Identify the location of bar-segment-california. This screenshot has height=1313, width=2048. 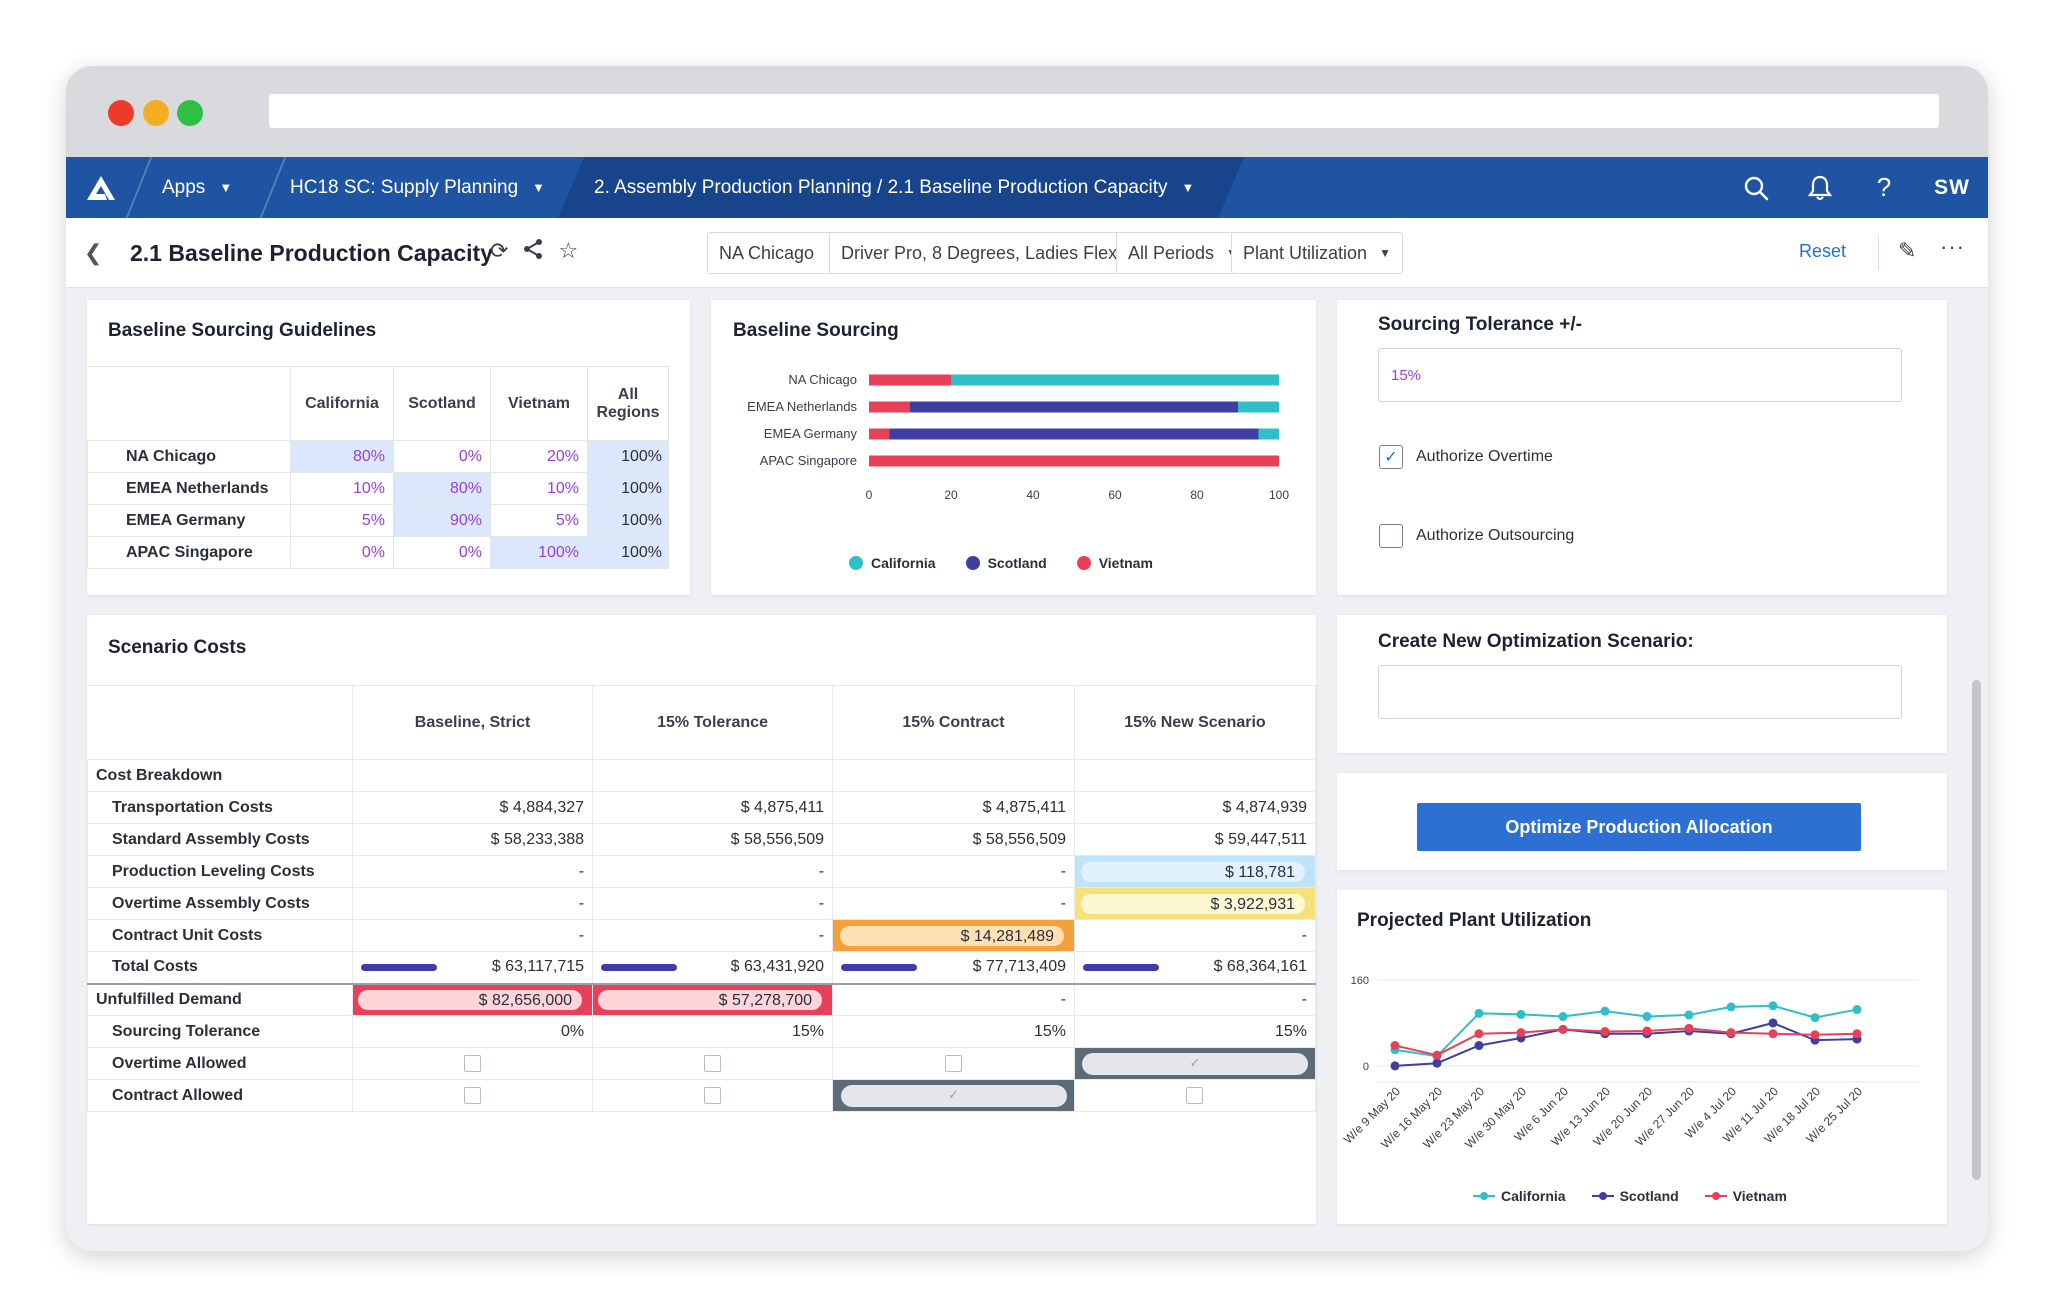
(1268, 434).